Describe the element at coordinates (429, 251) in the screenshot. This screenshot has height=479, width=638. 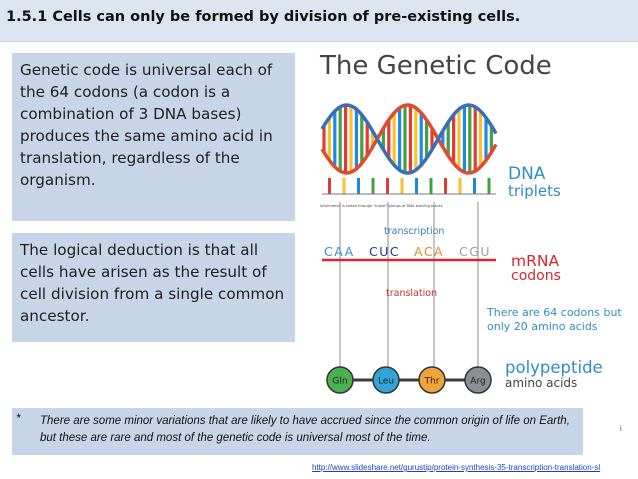
I see `mrna-codon-3: ACA` at that location.